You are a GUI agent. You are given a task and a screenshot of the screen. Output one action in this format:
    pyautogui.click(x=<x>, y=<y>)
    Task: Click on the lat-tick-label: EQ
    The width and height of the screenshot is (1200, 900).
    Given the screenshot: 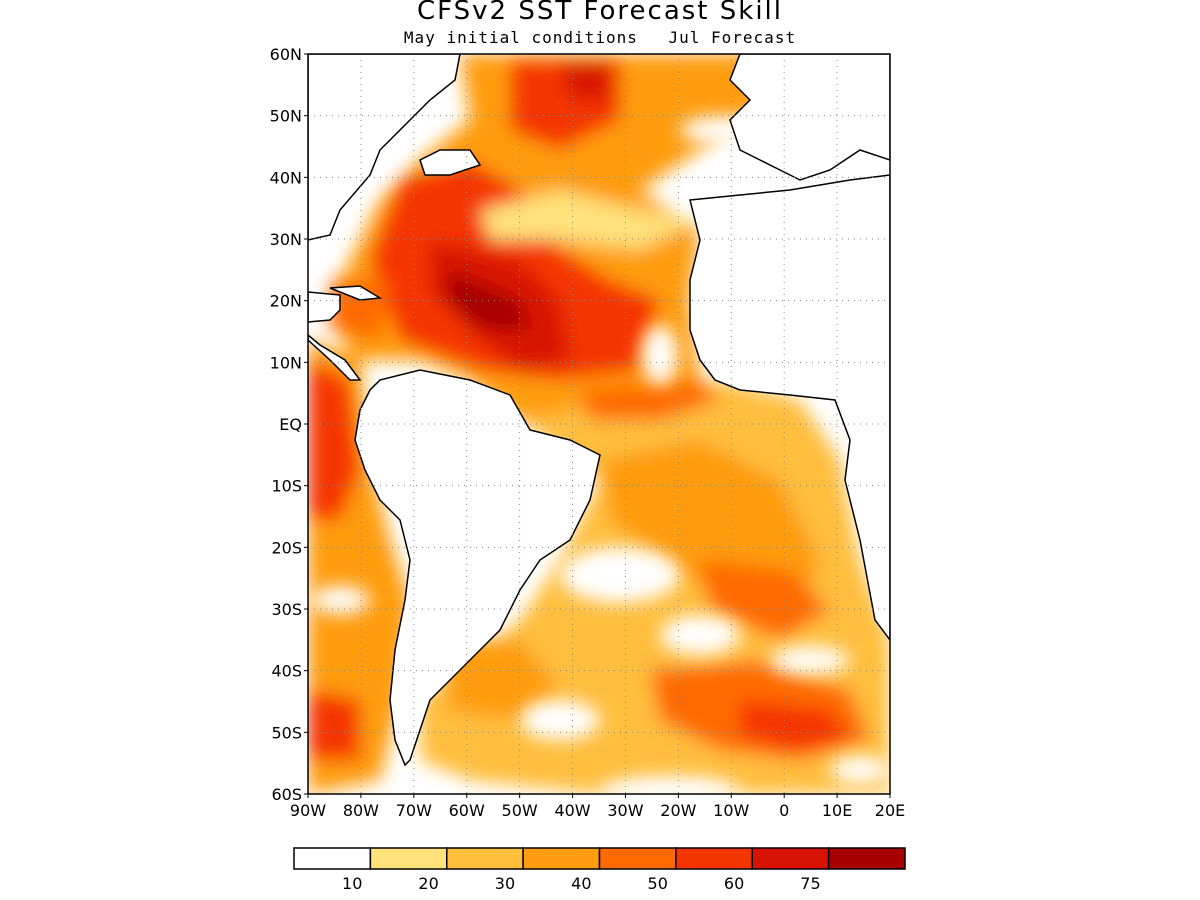 What is the action you would take?
    pyautogui.click(x=290, y=424)
    